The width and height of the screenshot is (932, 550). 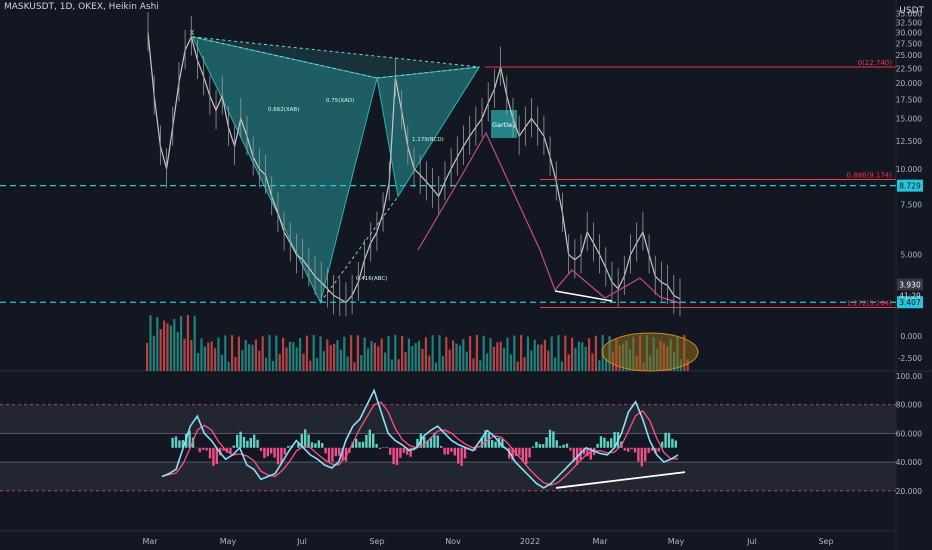 I want to click on pattern-triangle-bcd, so click(x=428, y=132).